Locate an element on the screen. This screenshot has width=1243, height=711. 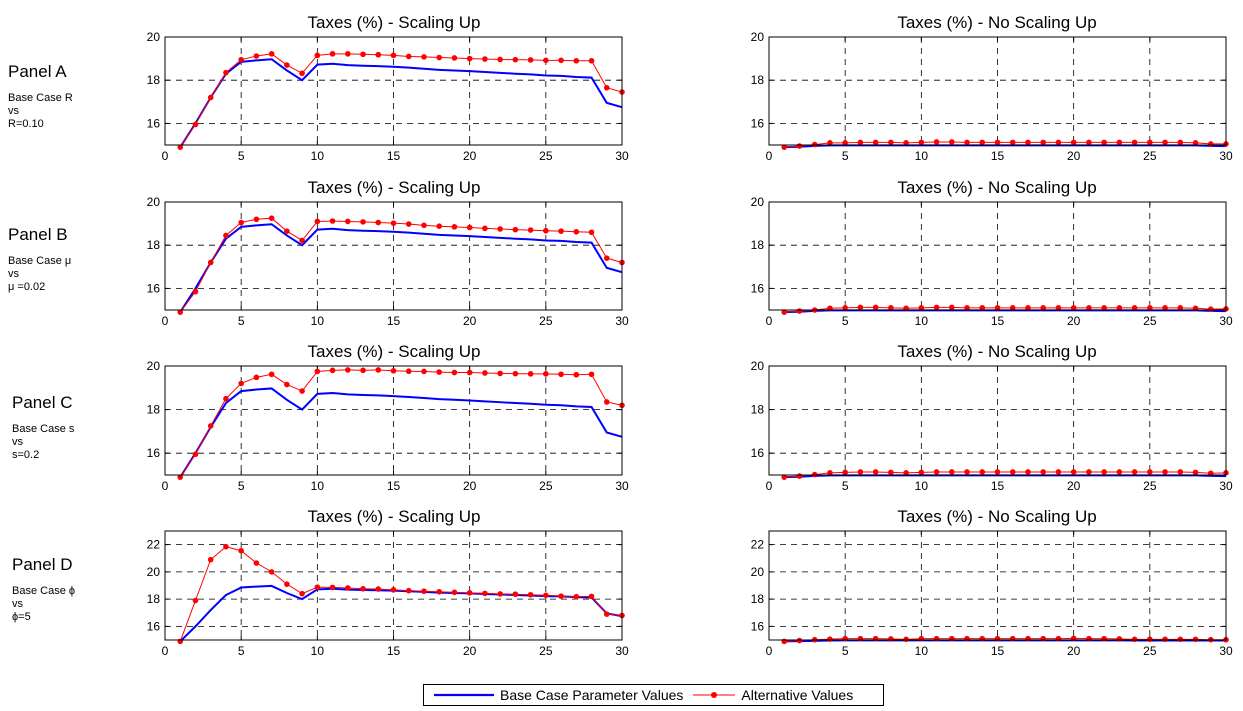
chart-2-xtick-label: 15 is located at coordinates (998, 156).